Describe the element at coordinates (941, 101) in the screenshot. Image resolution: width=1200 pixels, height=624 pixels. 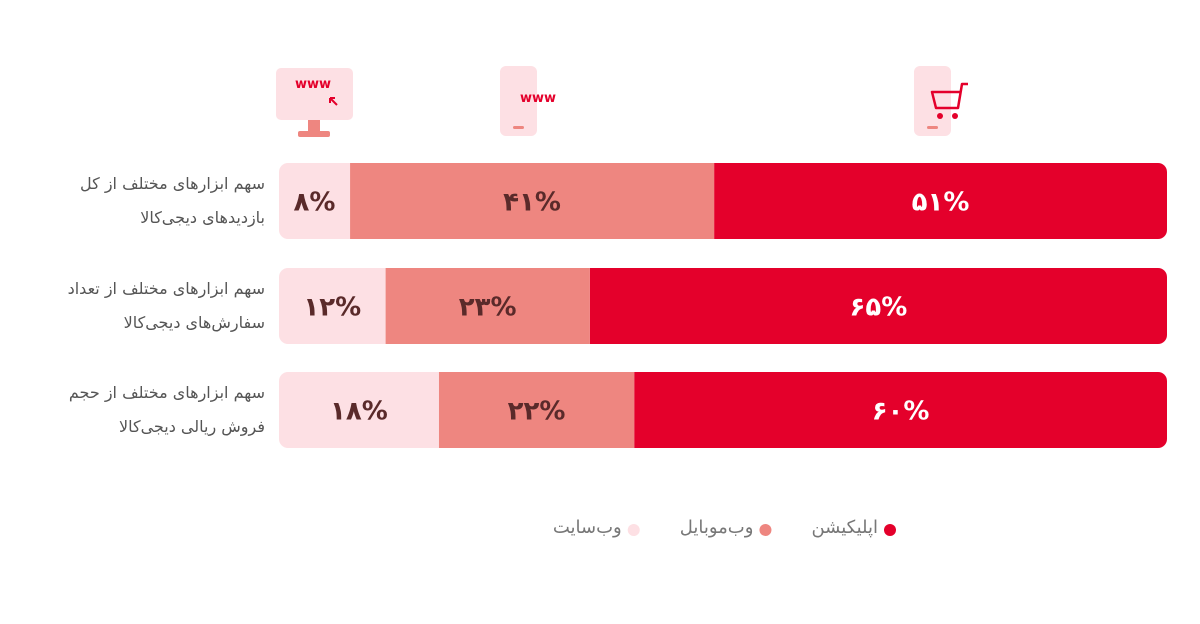
I see `app-icon` at that location.